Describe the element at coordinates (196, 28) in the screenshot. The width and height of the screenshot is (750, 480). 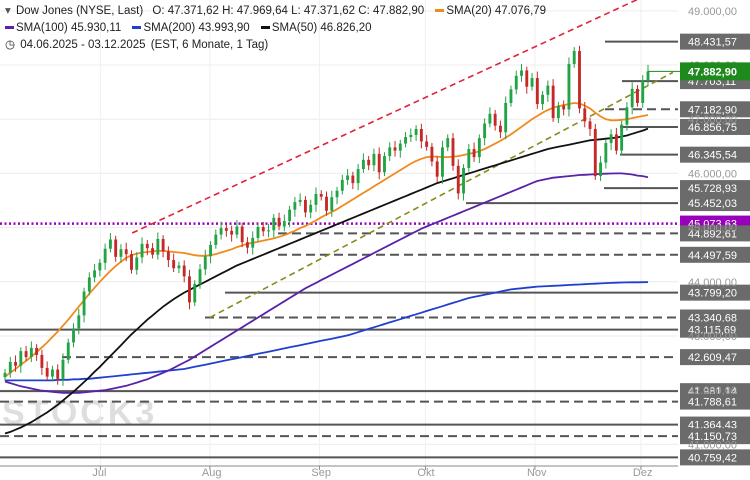
I see `legend-sma200: SMA(200) 43.993,90` at that location.